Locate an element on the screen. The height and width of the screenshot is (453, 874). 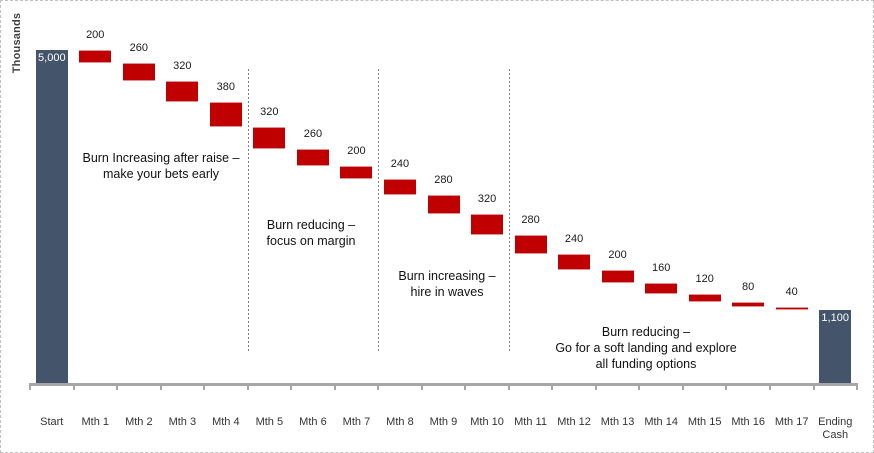
annotation-line: hire in waves is located at coordinates (447, 292).